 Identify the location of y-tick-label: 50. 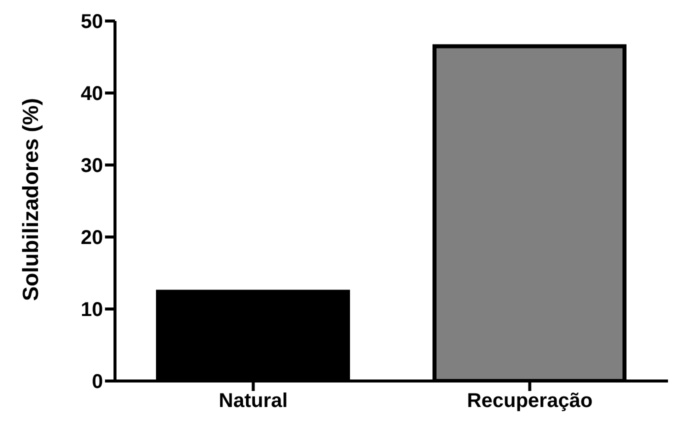
(91, 22).